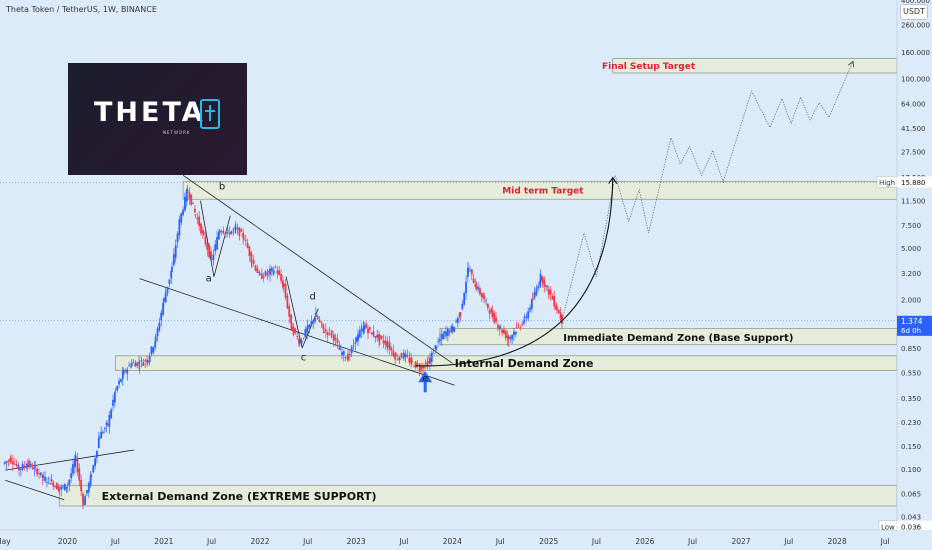 The image size is (932, 550). I want to click on y-tick-label: 0.550, so click(911, 374).